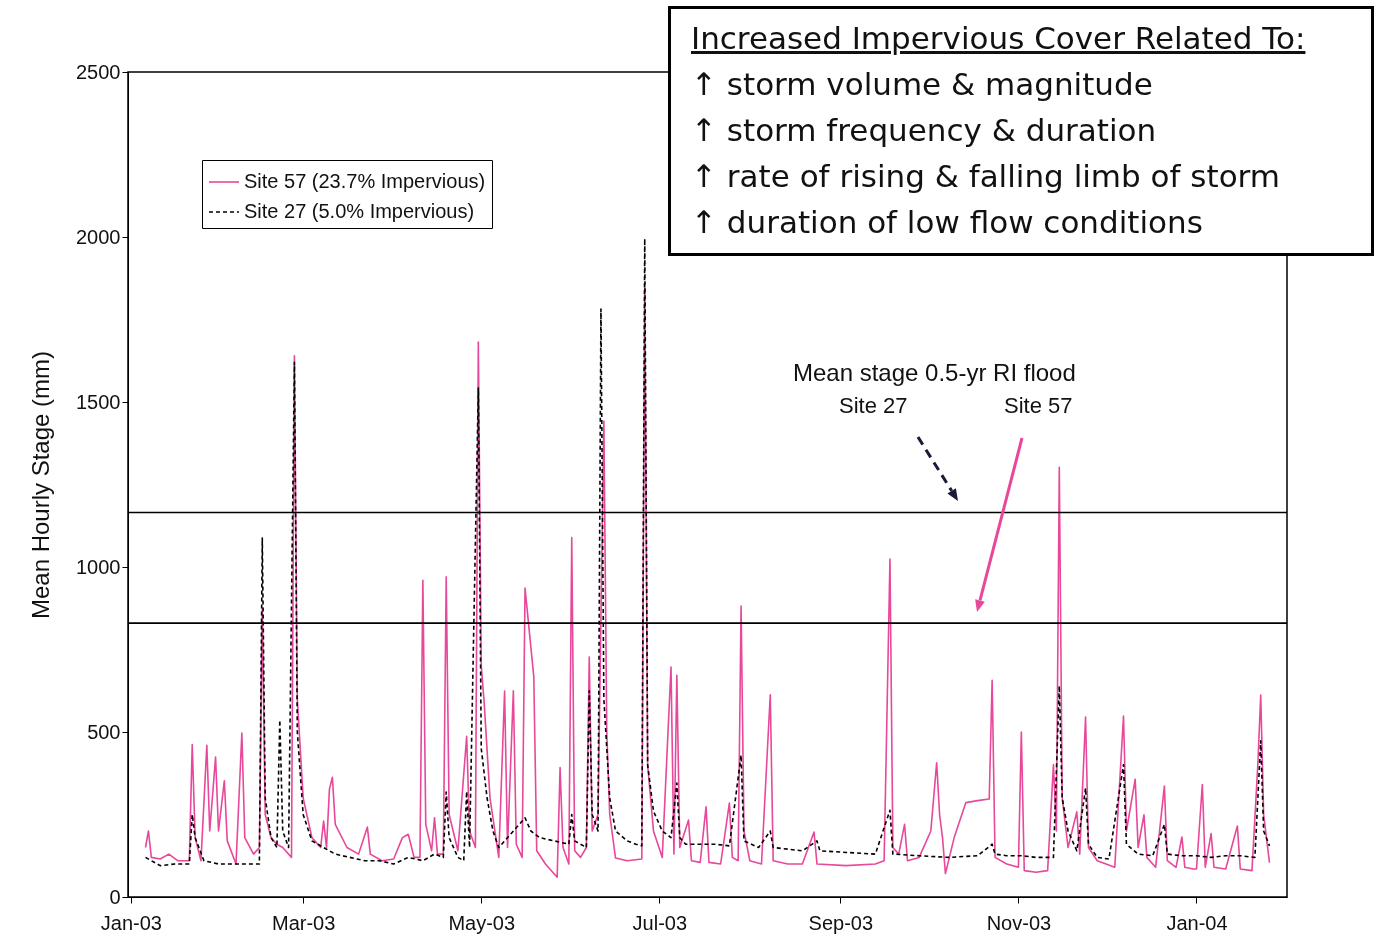 This screenshot has width=1389, height=949. What do you see at coordinates (98, 236) in the screenshot?
I see `y-tick-label: 2000` at bounding box center [98, 236].